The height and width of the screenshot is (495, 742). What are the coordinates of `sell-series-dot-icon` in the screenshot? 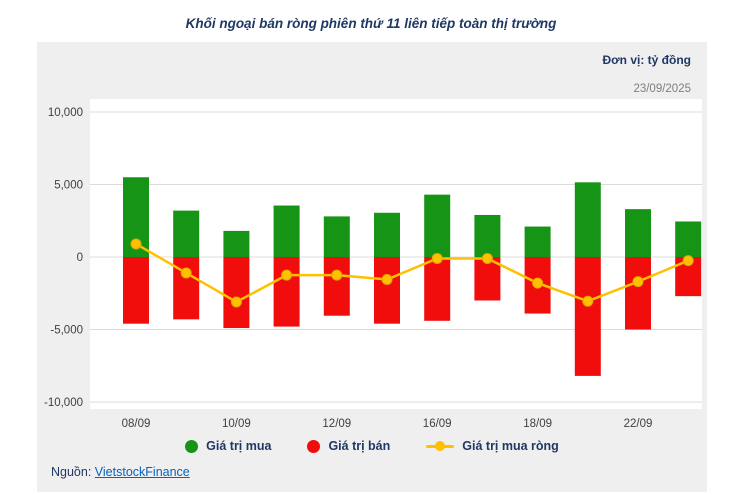 It's located at (314, 446).